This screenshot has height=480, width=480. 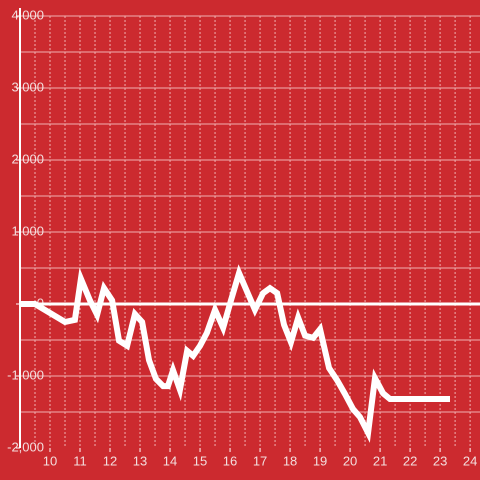 What do you see at coordinates (290, 460) in the screenshot?
I see `x-tick-label: 18` at bounding box center [290, 460].